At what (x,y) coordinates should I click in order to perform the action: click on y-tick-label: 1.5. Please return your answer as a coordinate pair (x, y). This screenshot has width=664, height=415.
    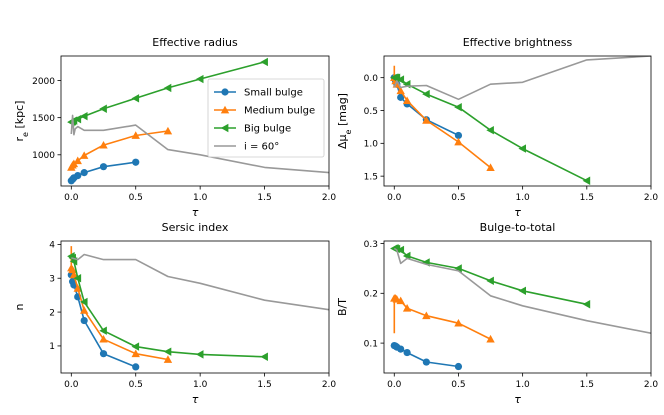
    Looking at the image, I should click on (371, 177).